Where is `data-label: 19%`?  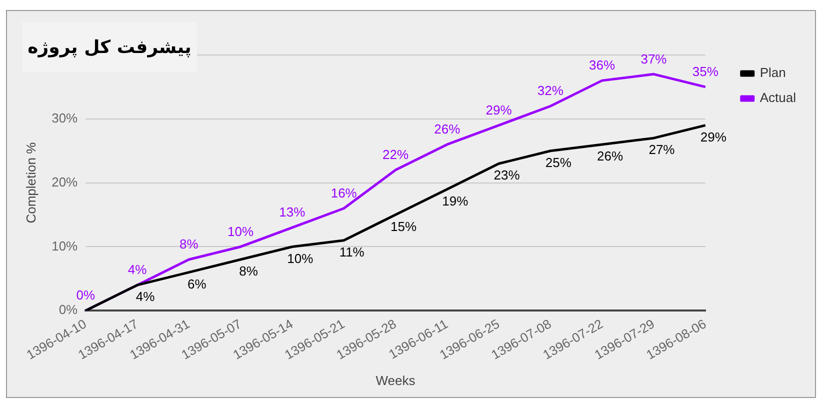 data-label: 19% is located at coordinates (455, 200).